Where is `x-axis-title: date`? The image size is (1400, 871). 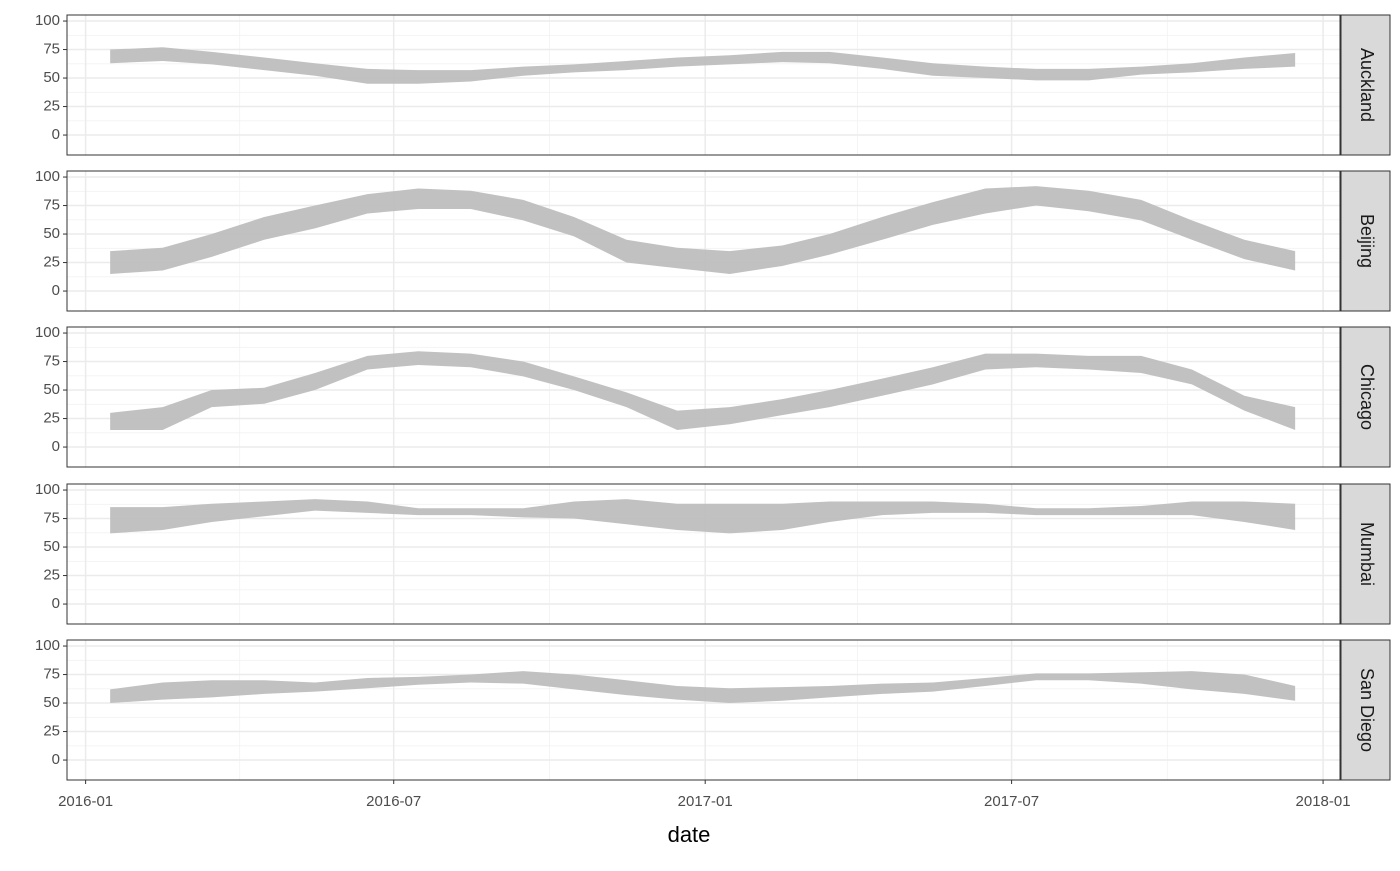
x-axis-title: date is located at coordinates (689, 834).